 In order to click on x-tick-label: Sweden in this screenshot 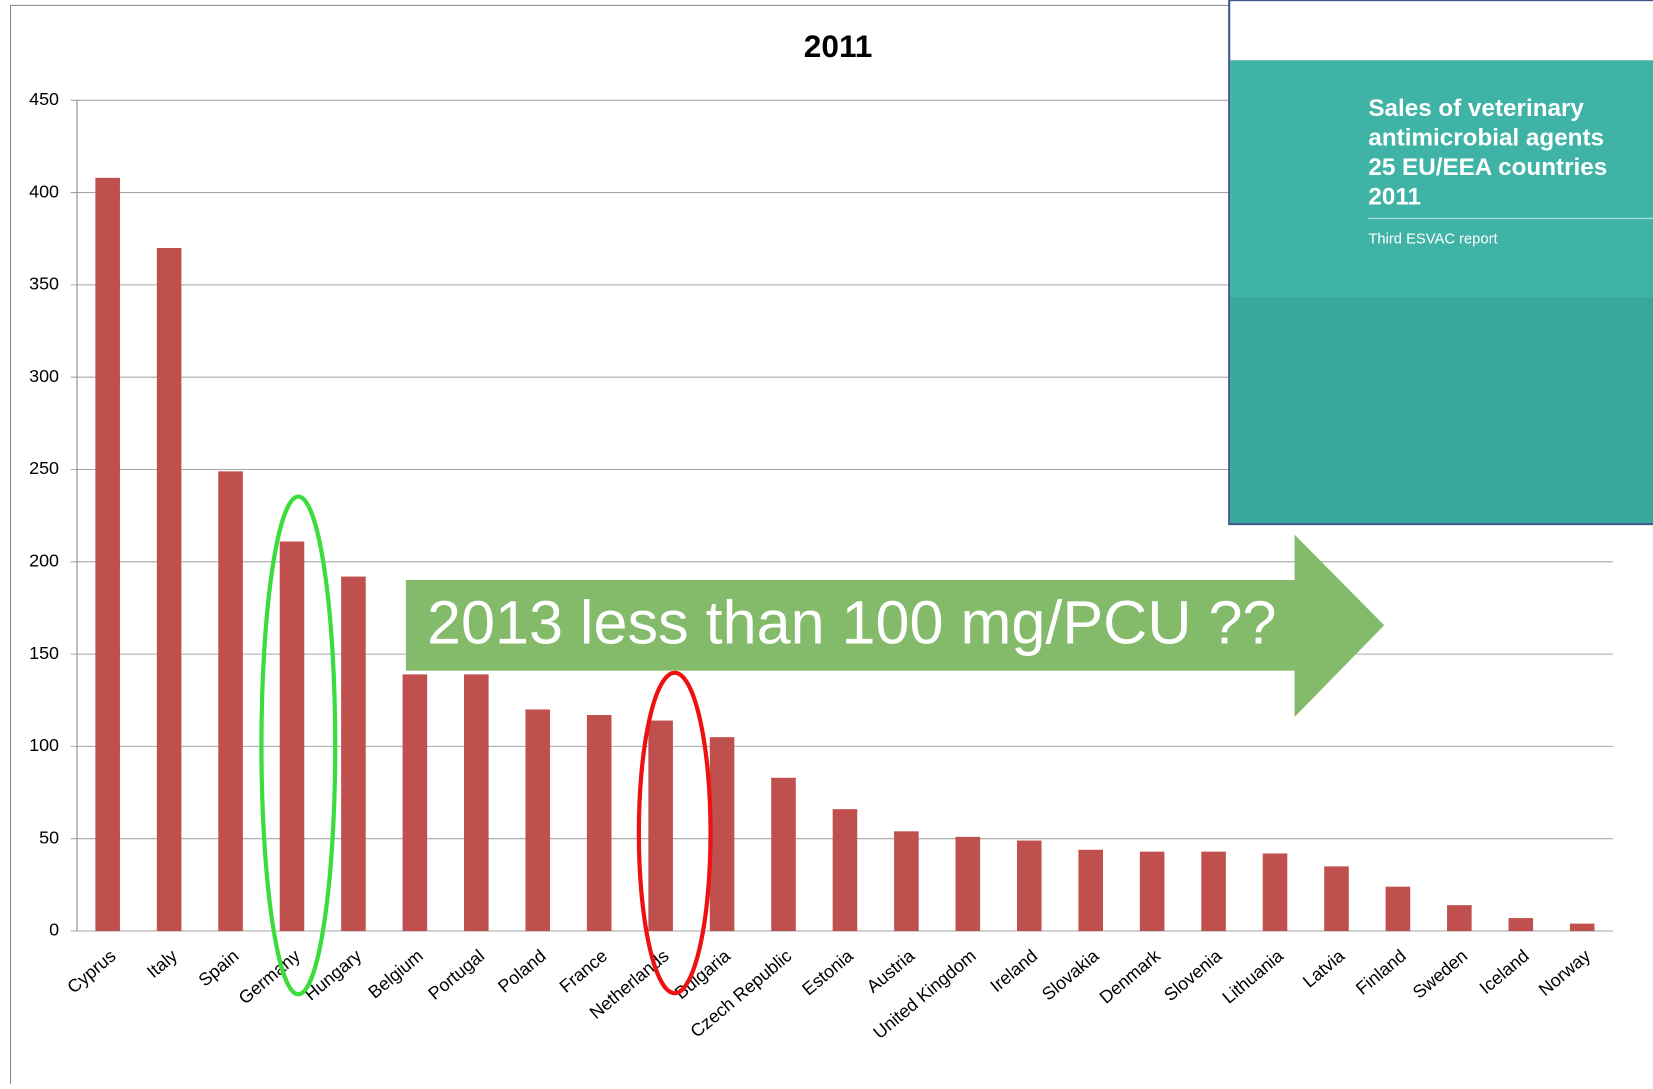, I will do `click(1440, 974)`.